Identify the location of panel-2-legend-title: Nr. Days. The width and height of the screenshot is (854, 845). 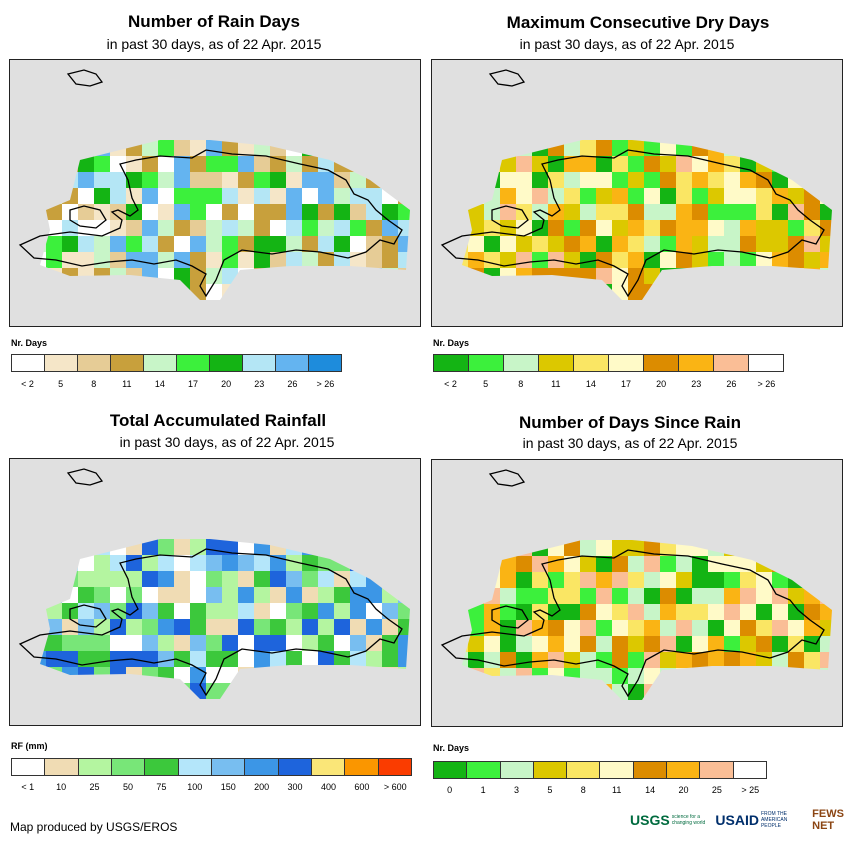
(451, 343).